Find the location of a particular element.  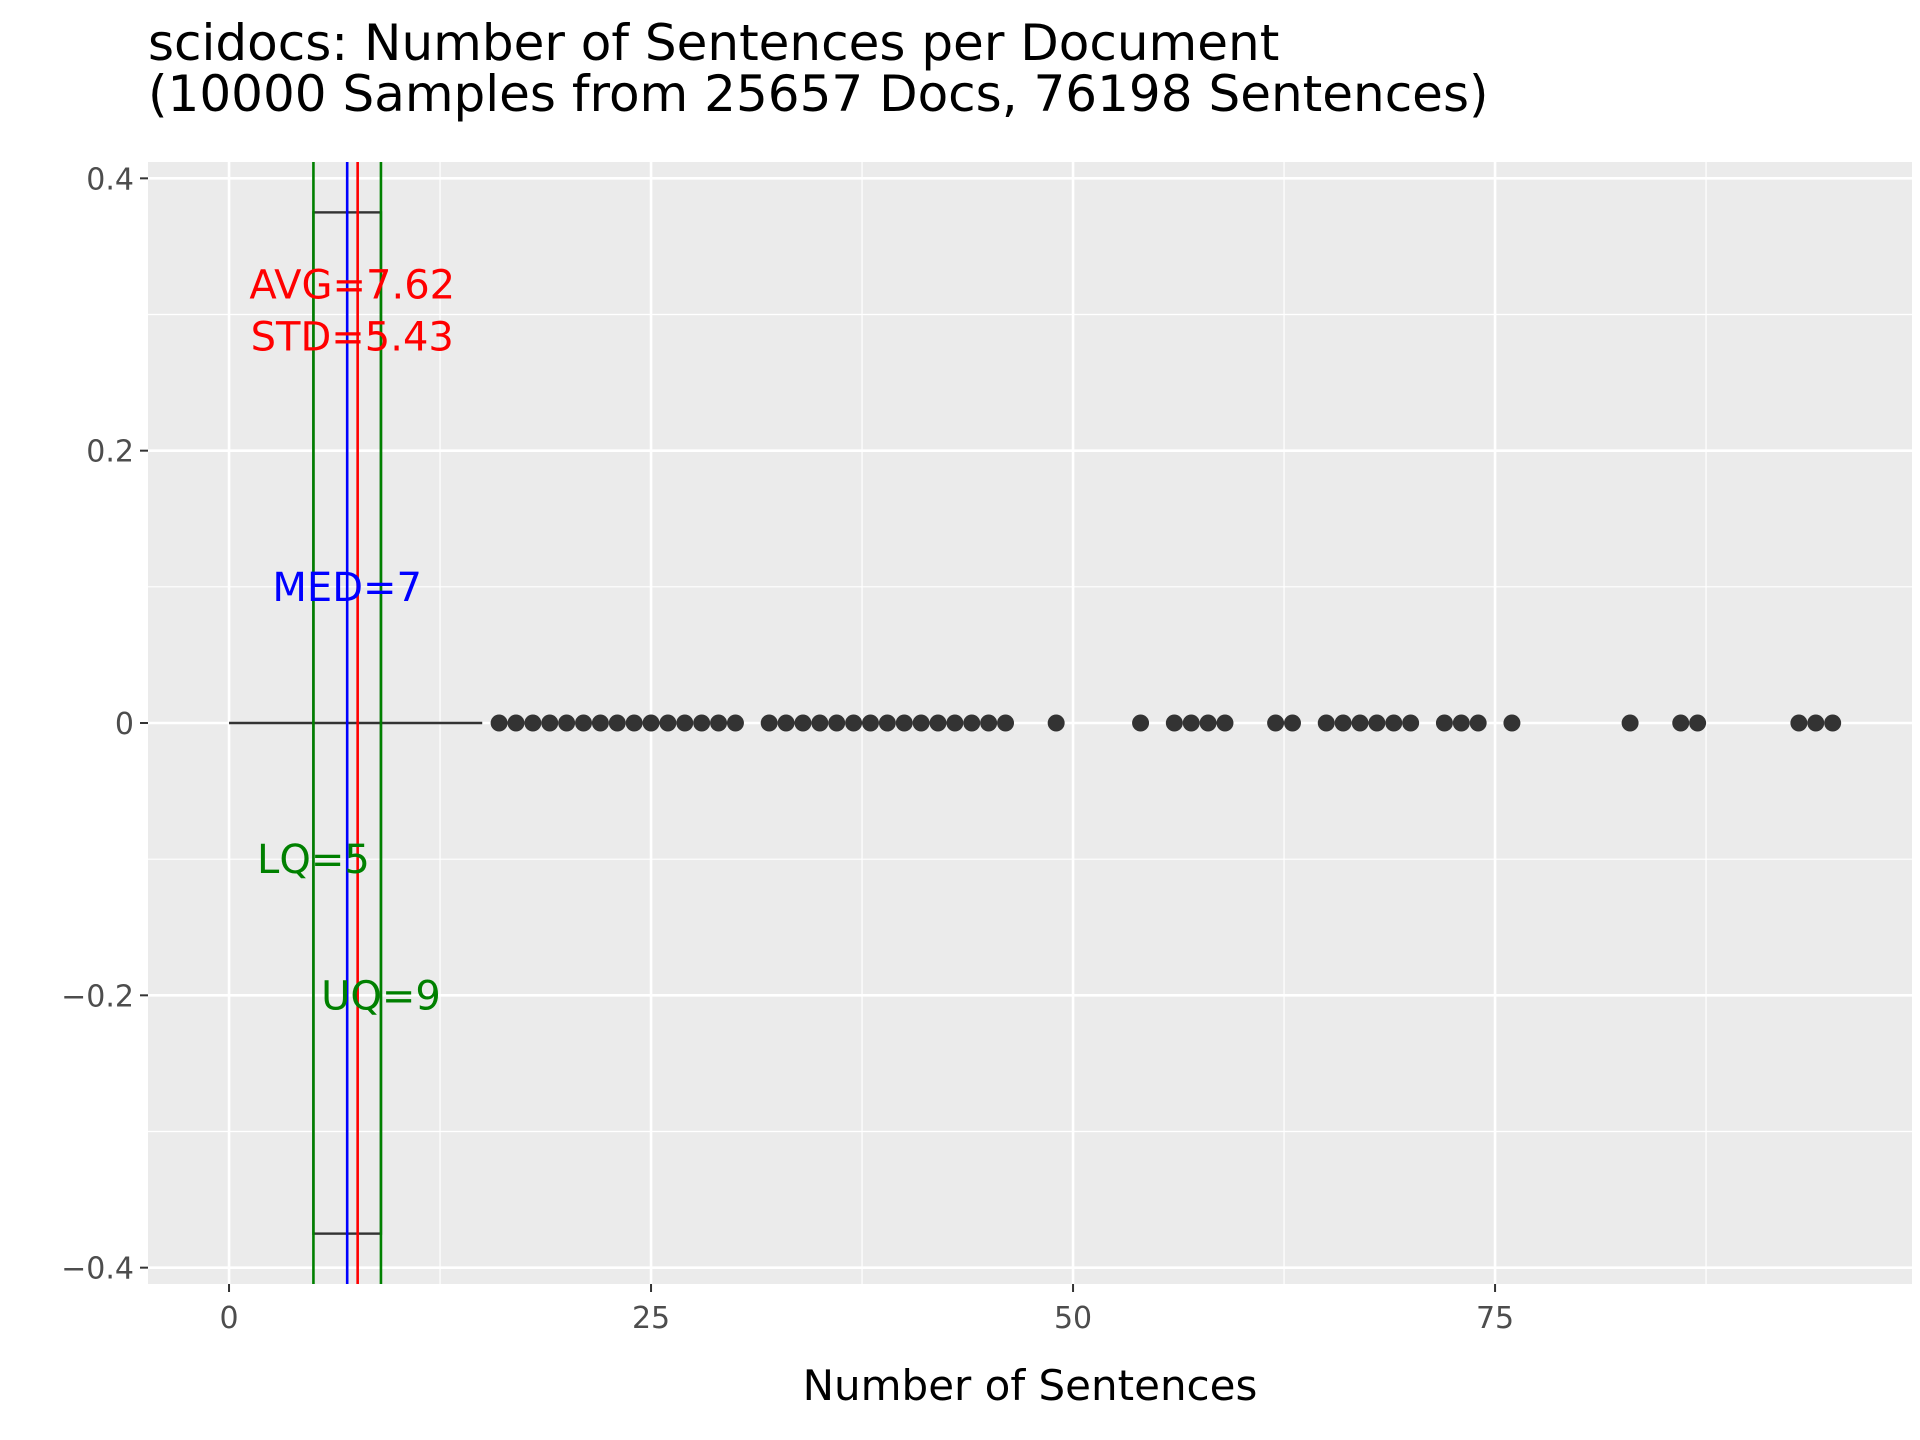

x-tick-label: 50 is located at coordinates (1073, 1318).